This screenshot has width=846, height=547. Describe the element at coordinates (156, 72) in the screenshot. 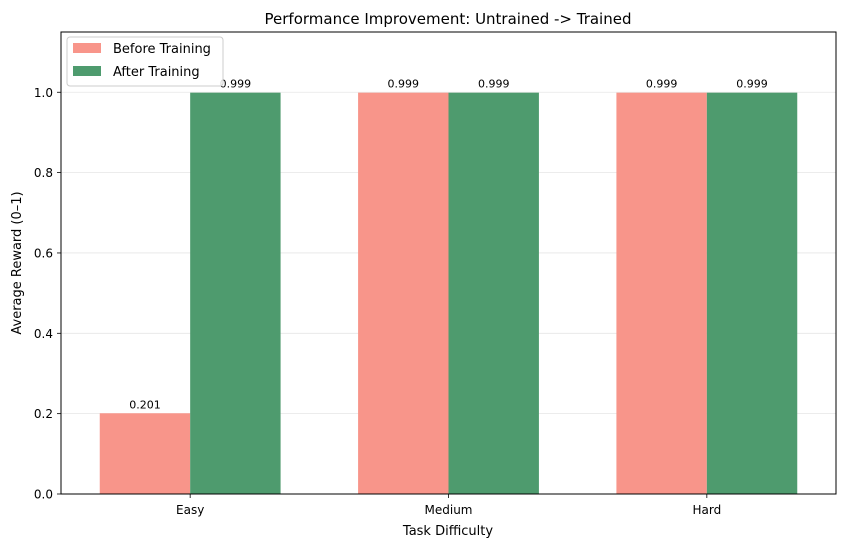

I see `legend-label-after-training: After Training` at that location.